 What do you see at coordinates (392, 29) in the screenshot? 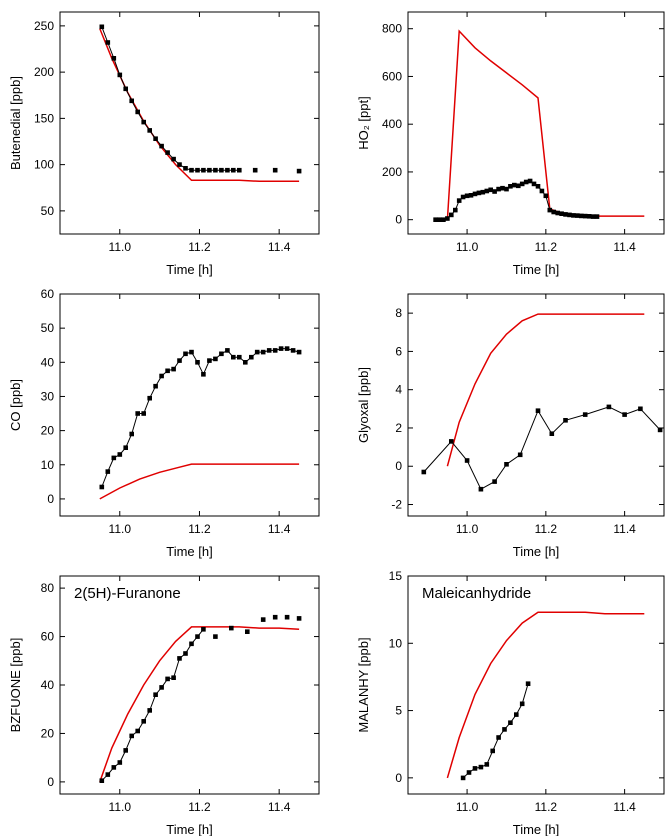
I see `y-tick-label: 800` at bounding box center [392, 29].